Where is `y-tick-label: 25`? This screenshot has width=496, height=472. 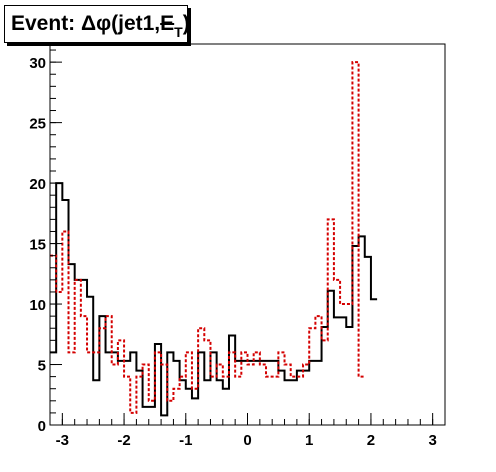 y-tick-label: 25 is located at coordinates (37, 124).